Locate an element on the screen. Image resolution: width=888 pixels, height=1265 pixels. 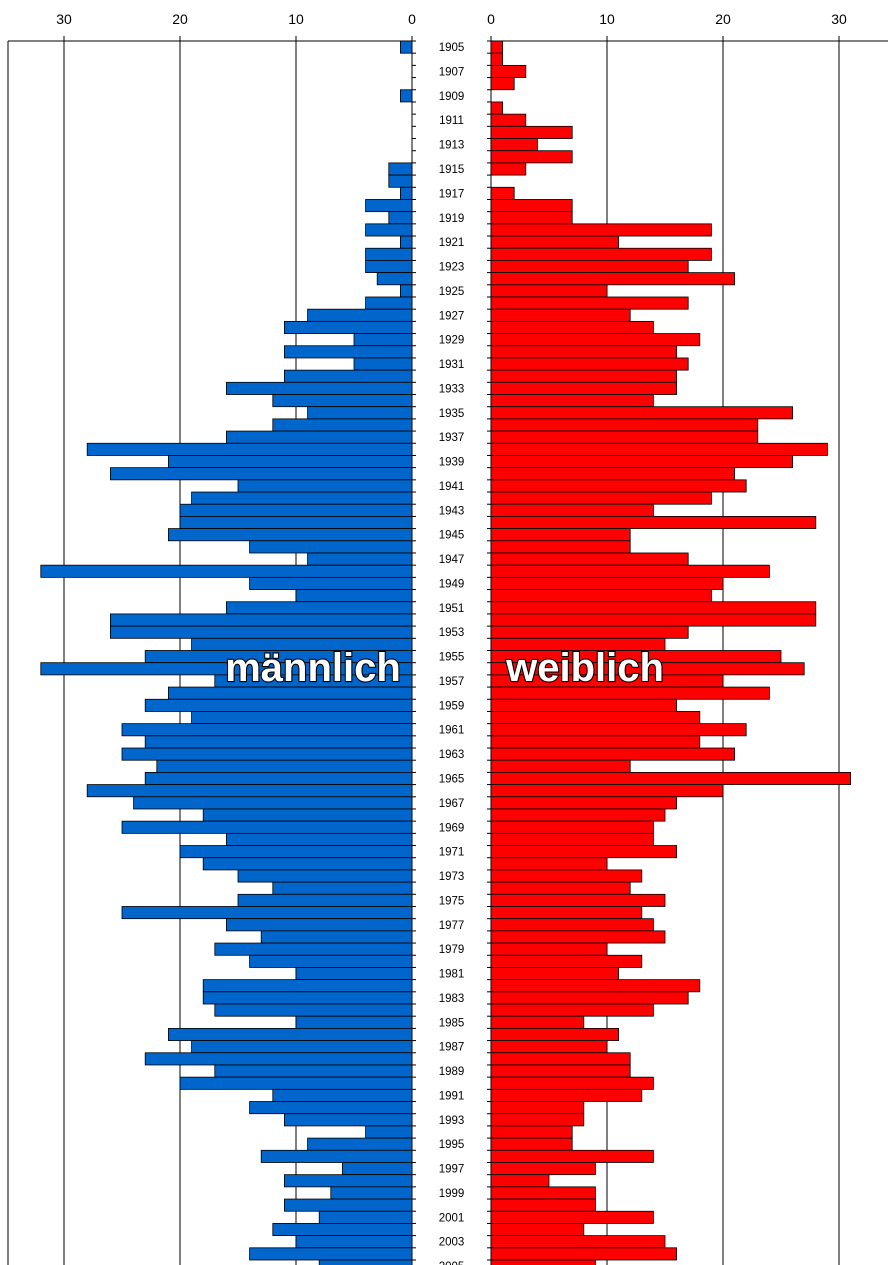
year-label-1969: 1969 is located at coordinates (452, 828).